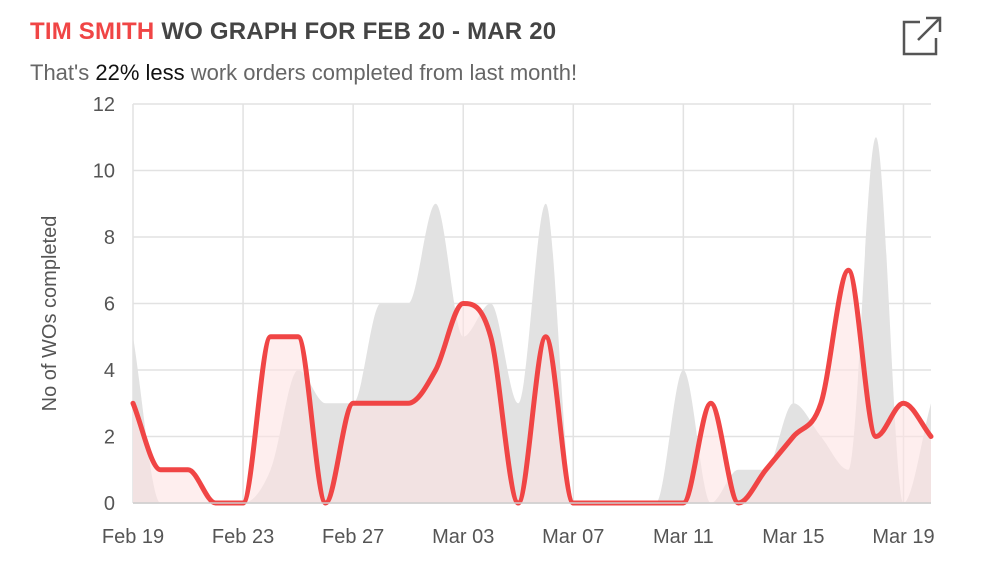 Image resolution: width=984 pixels, height=572 pixels. What do you see at coordinates (140, 72) in the screenshot?
I see `subtitle-highlight: 22% less` at bounding box center [140, 72].